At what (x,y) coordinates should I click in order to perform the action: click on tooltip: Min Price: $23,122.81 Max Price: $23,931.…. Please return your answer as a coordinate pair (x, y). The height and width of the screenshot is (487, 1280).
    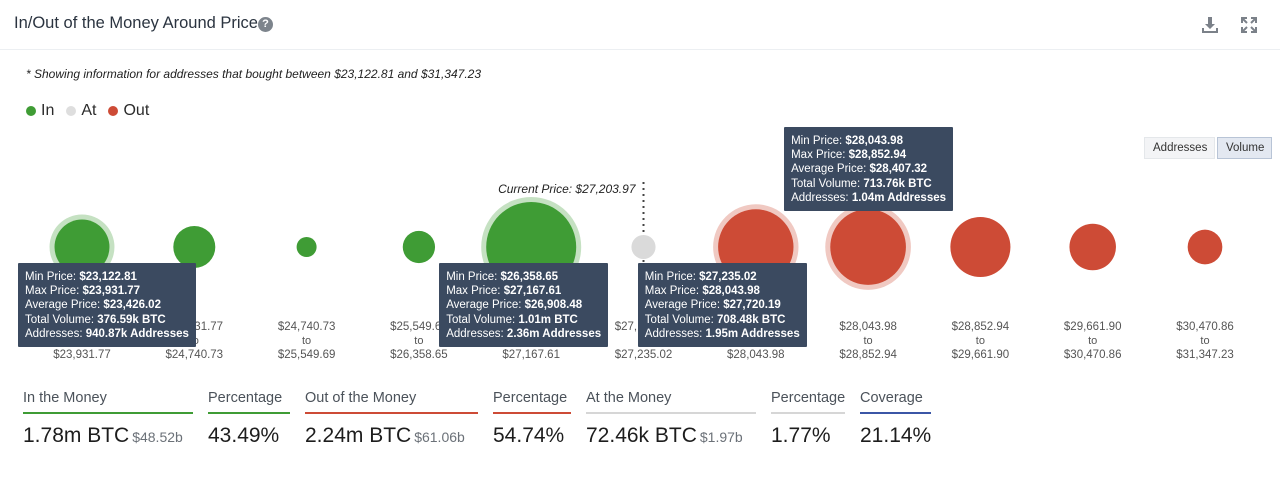
    Looking at the image, I should click on (107, 305).